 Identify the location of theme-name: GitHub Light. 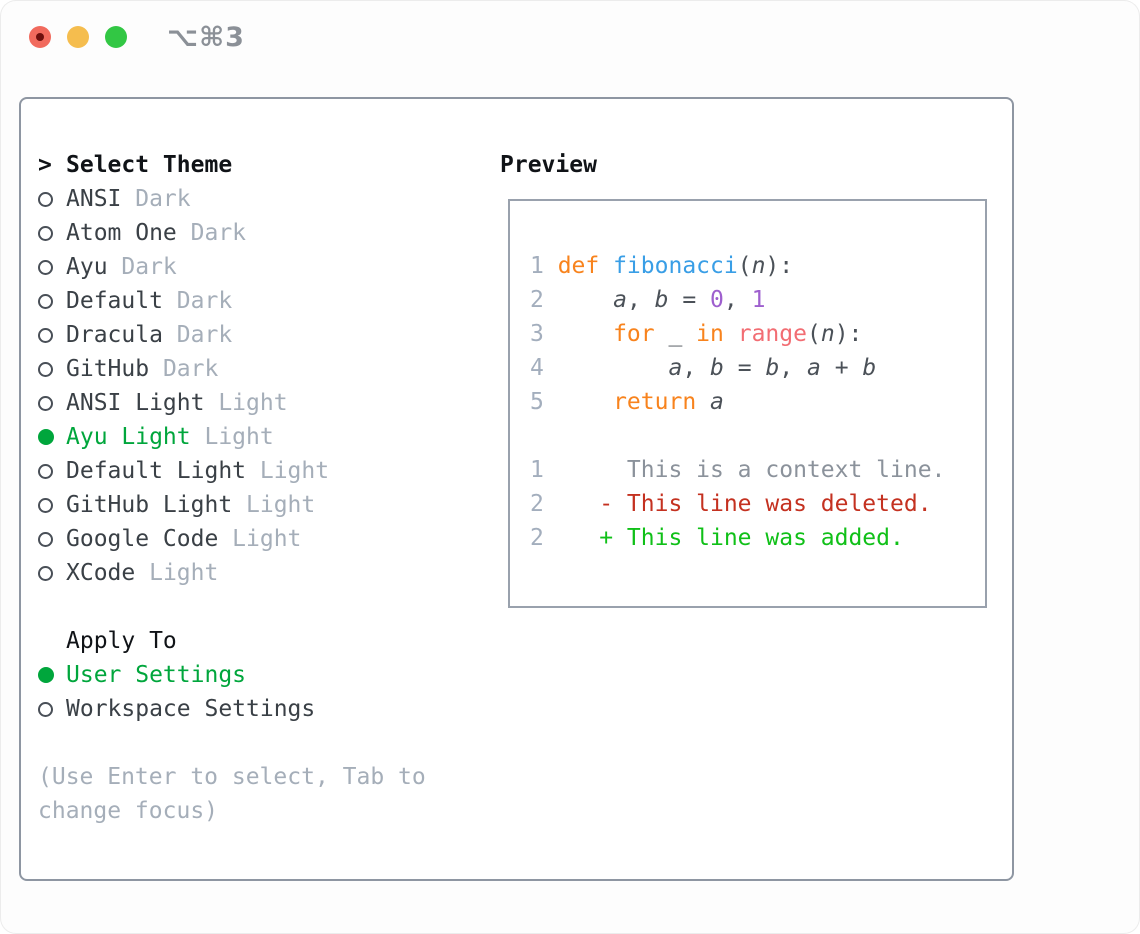
(149, 505).